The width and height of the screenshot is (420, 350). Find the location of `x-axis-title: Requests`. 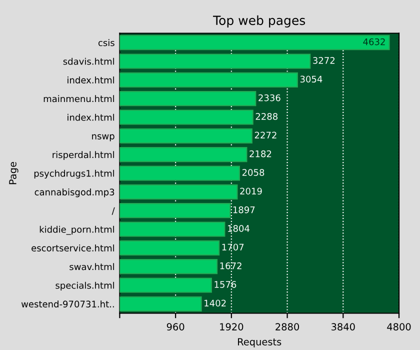

x-axis-title: Requests is located at coordinates (260, 343).